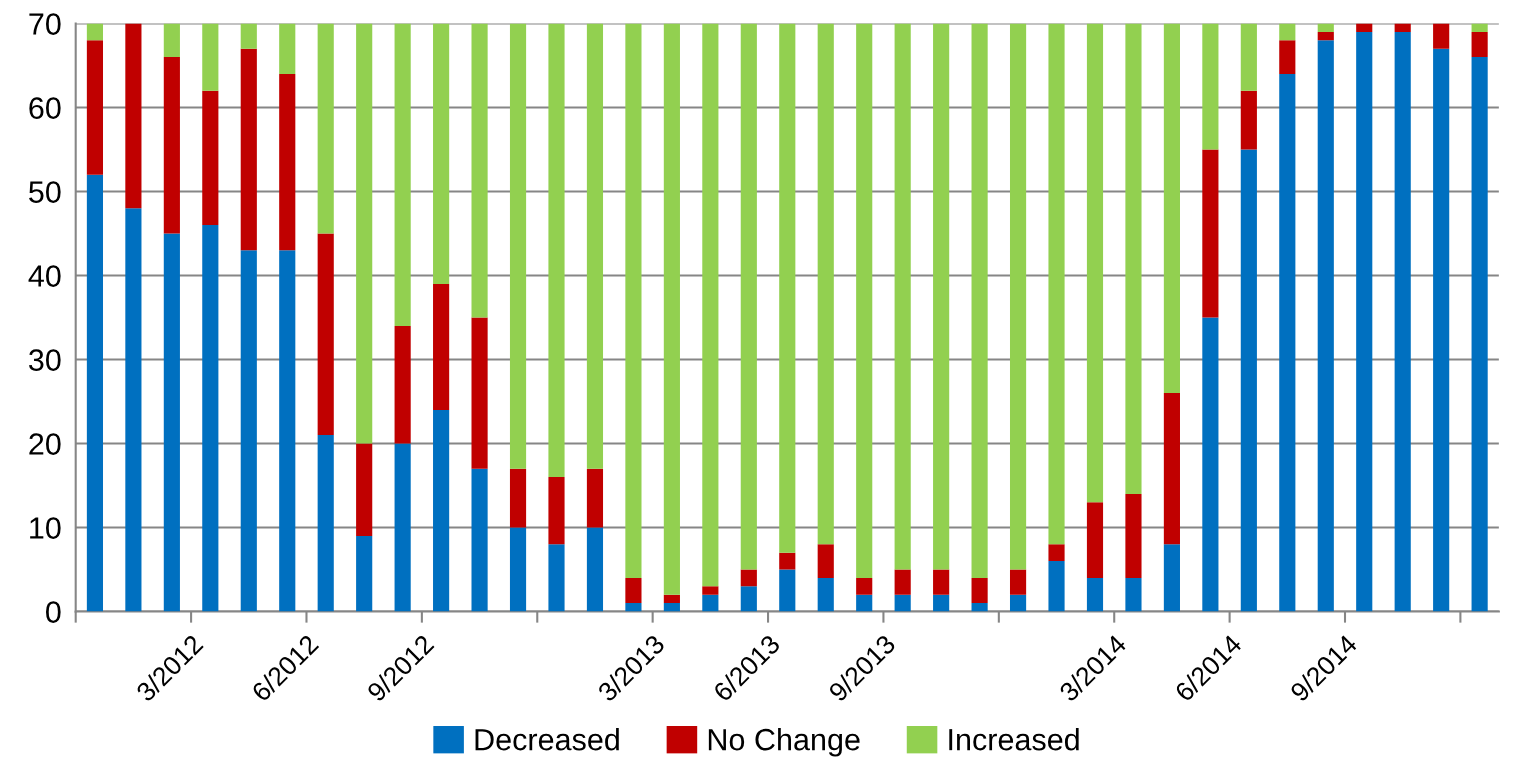 The width and height of the screenshot is (1514, 784). What do you see at coordinates (45, 108) in the screenshot?
I see `y-tick-label: 60` at bounding box center [45, 108].